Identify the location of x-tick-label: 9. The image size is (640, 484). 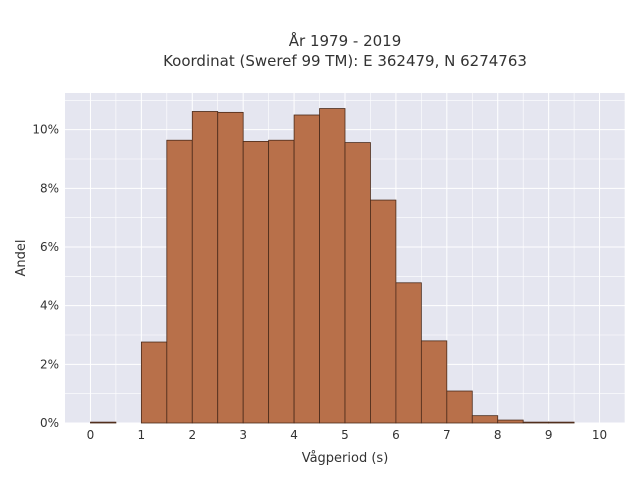
(549, 435).